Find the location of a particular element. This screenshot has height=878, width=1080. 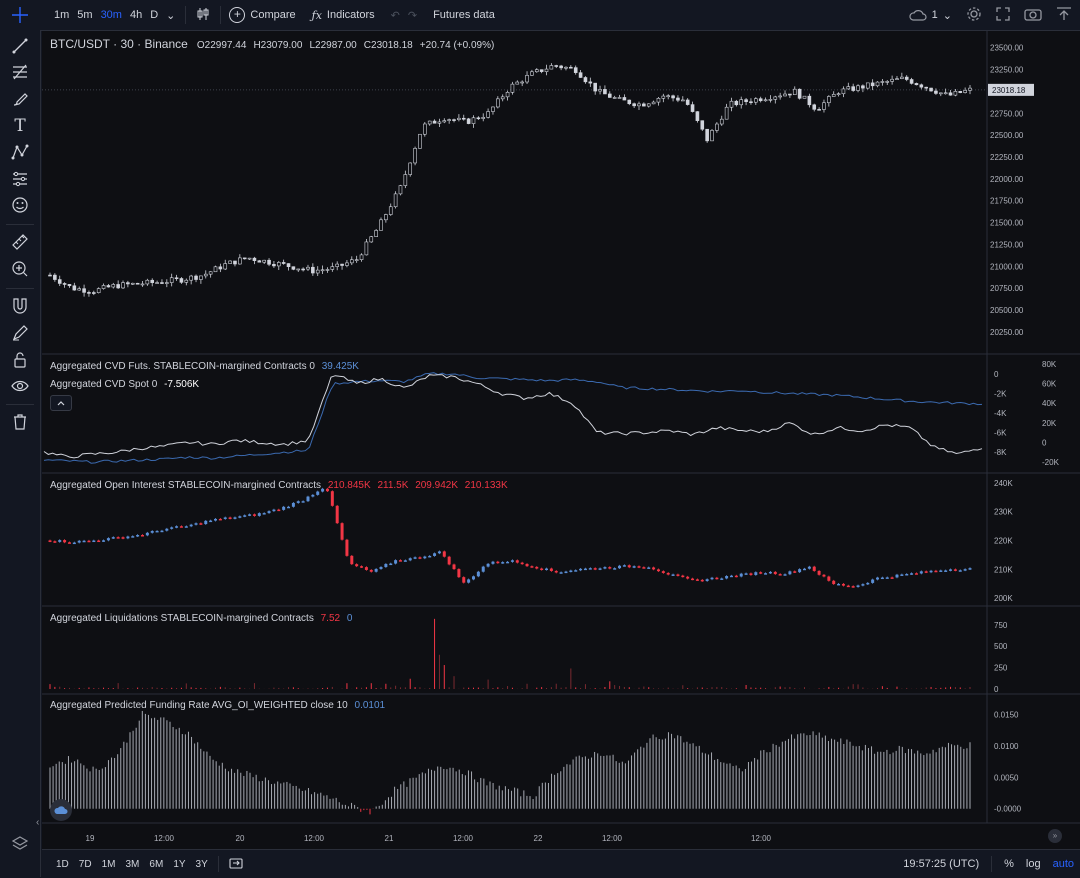

magnet-icon is located at coordinates (20, 306).